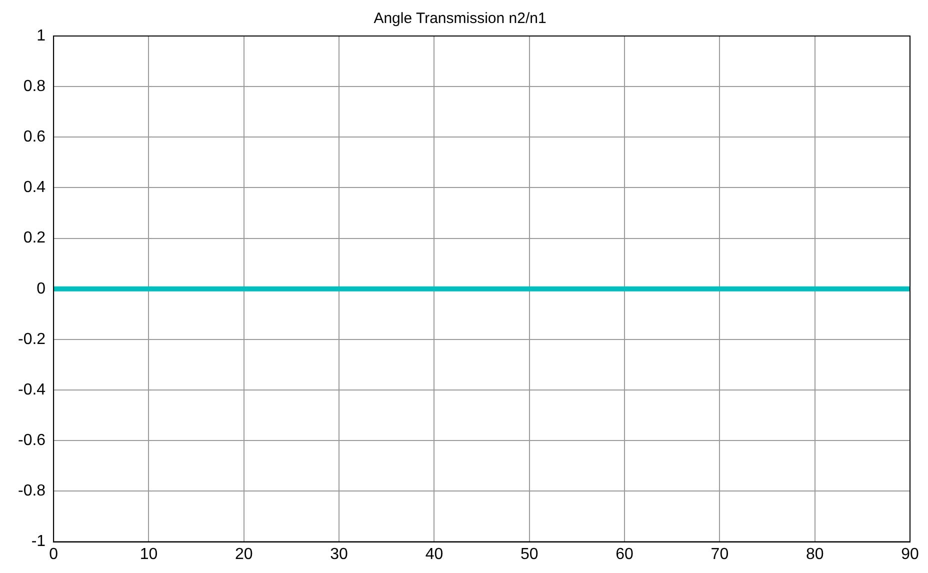 This screenshot has width=928, height=573. Describe the element at coordinates (815, 554) in the screenshot. I see `x-tick-label: 80` at that location.